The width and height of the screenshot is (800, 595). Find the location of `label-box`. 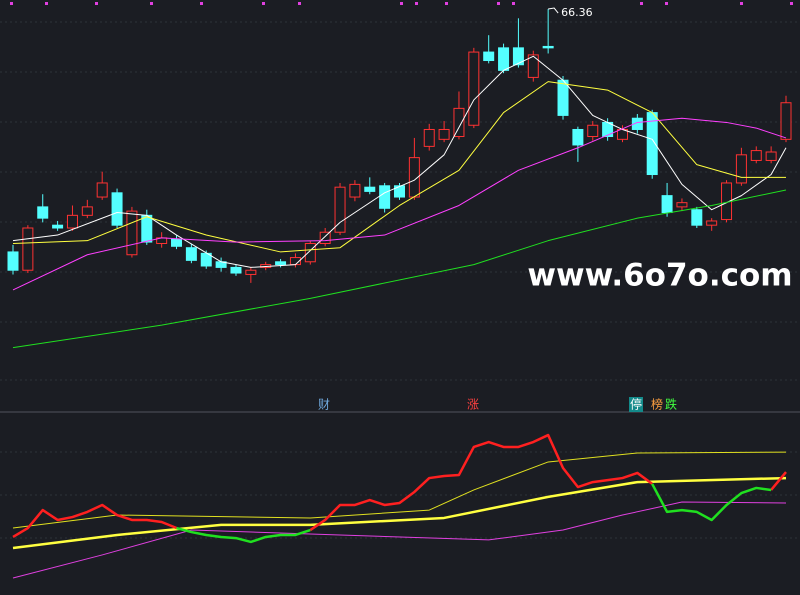

label-box is located at coordinates (636, 404).